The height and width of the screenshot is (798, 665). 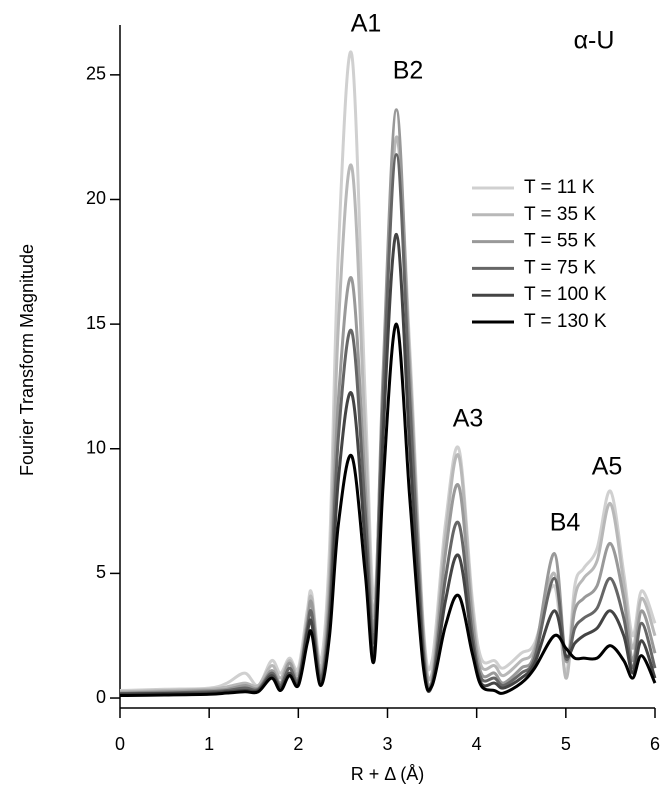 I want to click on x-axis-label: R + Δ (Å), so click(x=388, y=774).